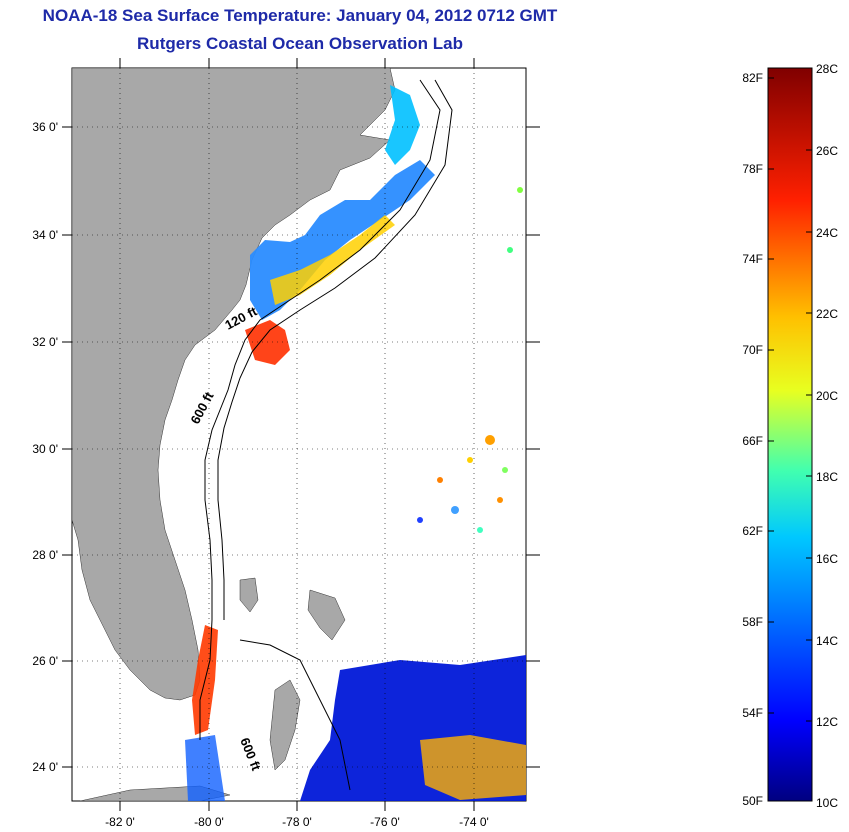 Image resolution: width=849 pixels, height=832 pixels. I want to click on sst-patch-south-warm, so click(473, 767).